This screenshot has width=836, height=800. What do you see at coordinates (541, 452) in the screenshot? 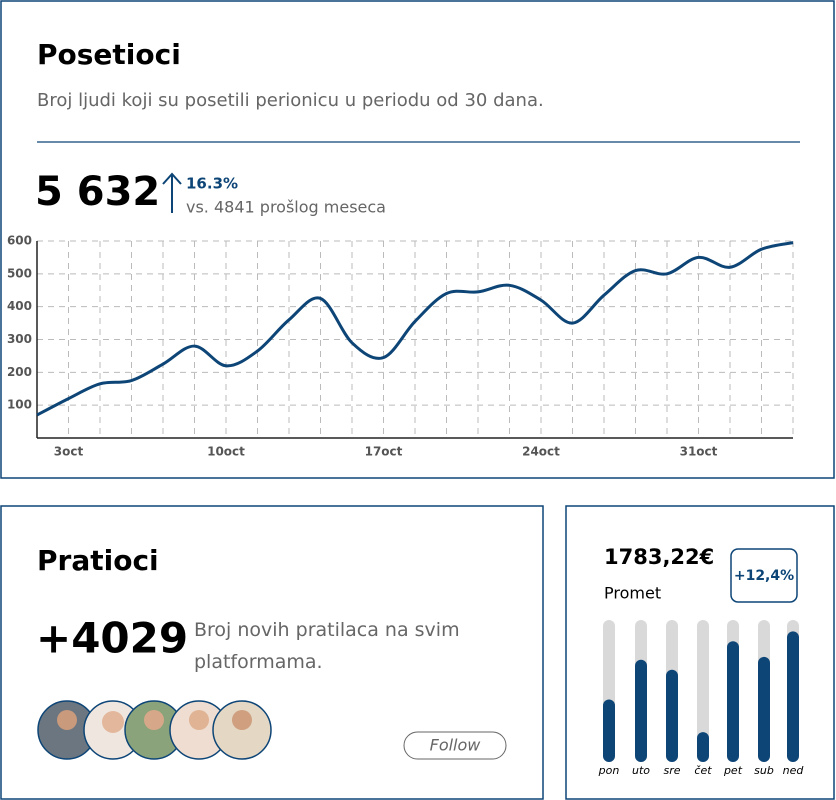
I see `x-tick-label: 24oct` at bounding box center [541, 452].